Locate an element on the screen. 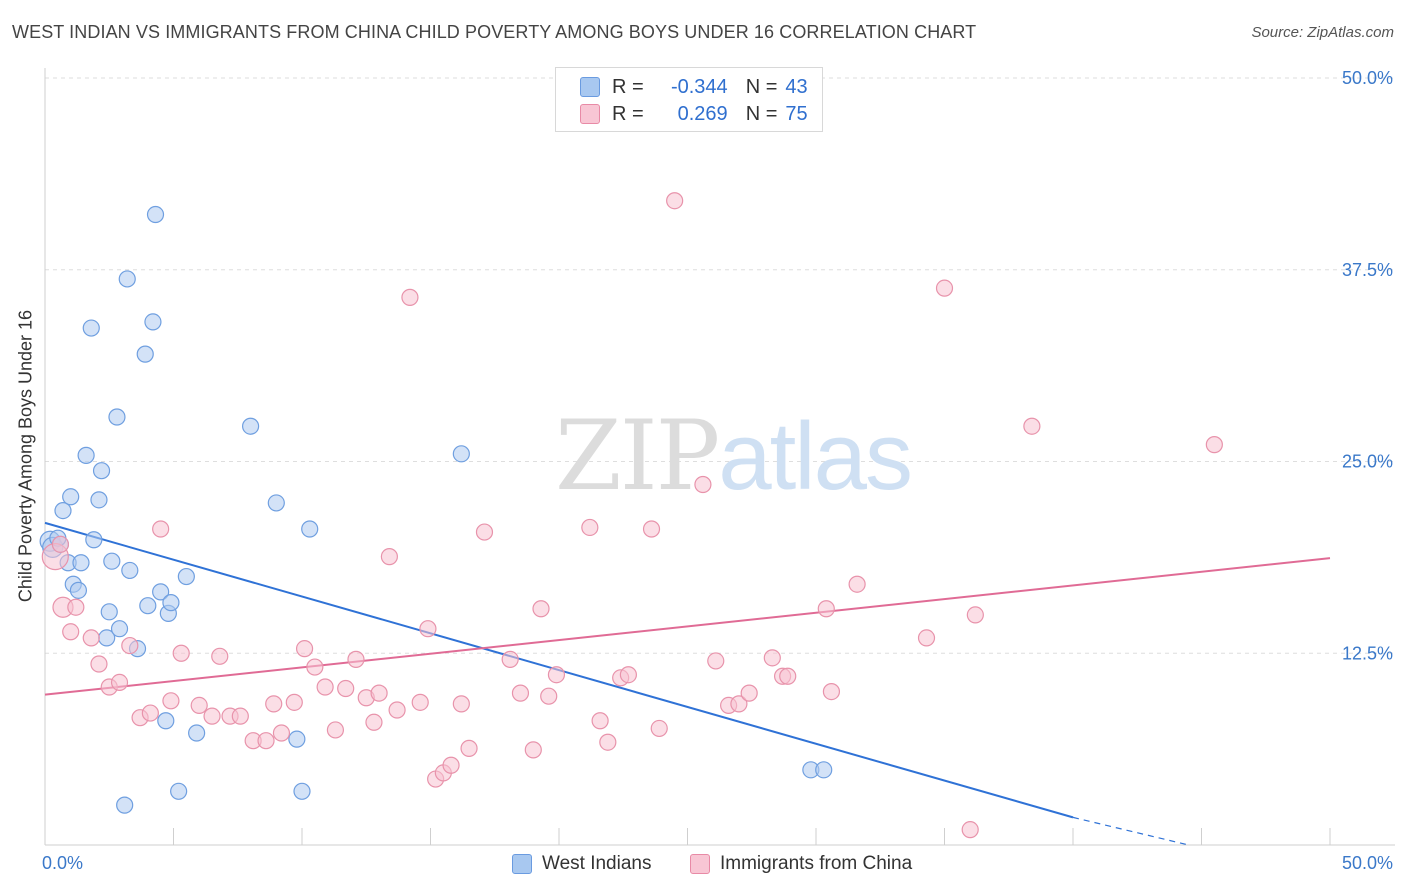 Image resolution: width=1406 pixels, height=892 pixels. immigrants-china-trend-line is located at coordinates (687, 626).